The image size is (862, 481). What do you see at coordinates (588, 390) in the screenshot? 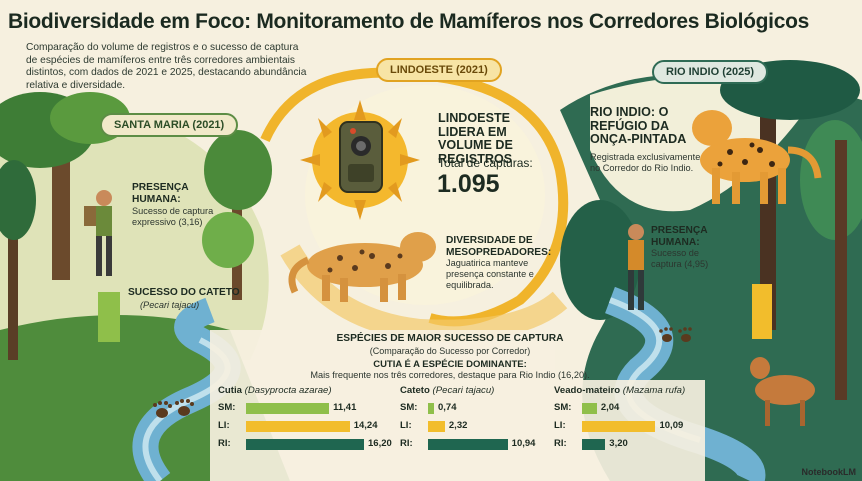
I see `species-name: Veado-mateiro` at bounding box center [588, 390].